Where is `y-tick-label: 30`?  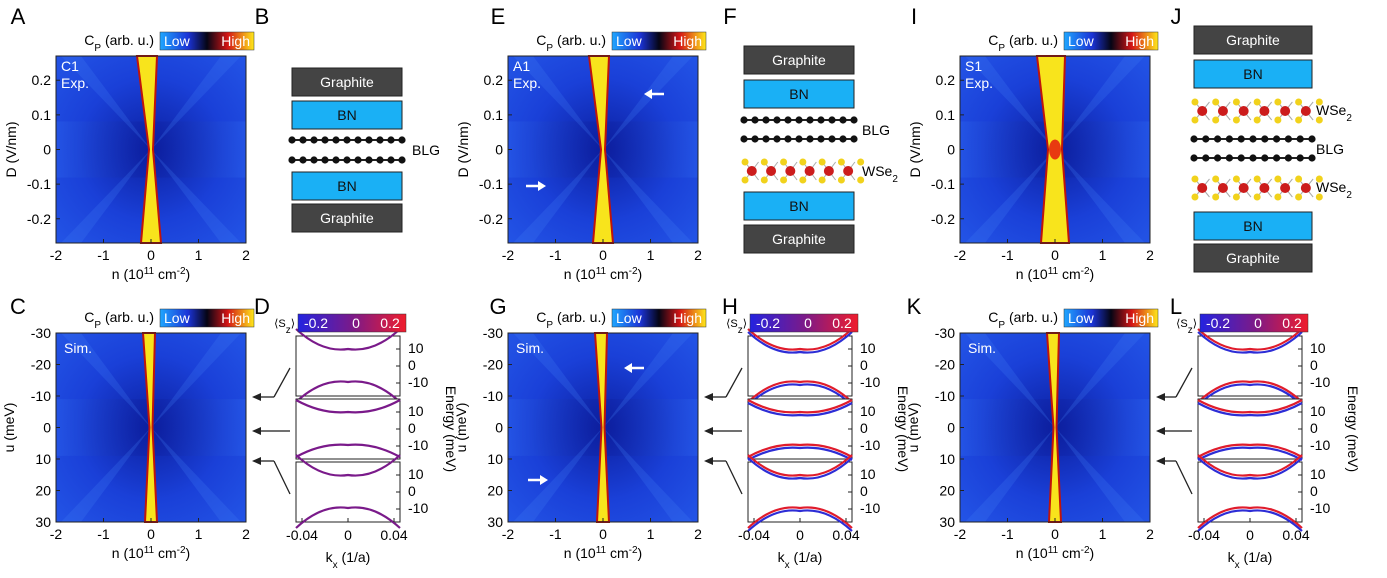 y-tick-label: 30 is located at coordinates (947, 522).